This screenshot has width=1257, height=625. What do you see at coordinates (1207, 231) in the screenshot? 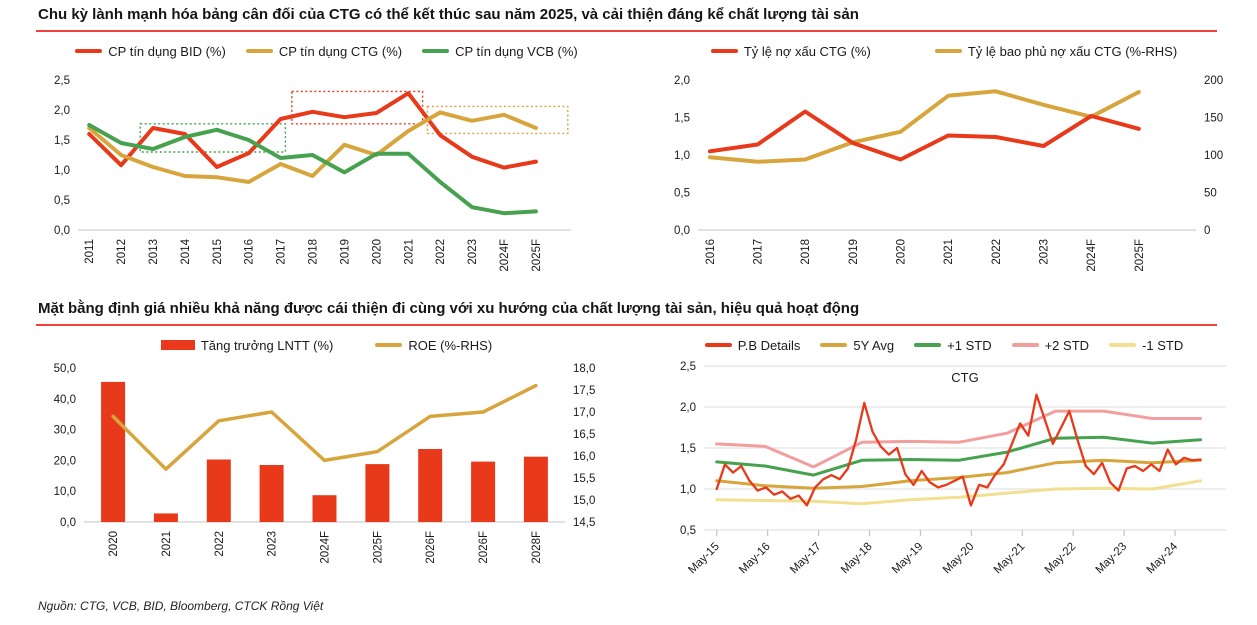
I see `y-right-tick-label: 0` at bounding box center [1207, 231].